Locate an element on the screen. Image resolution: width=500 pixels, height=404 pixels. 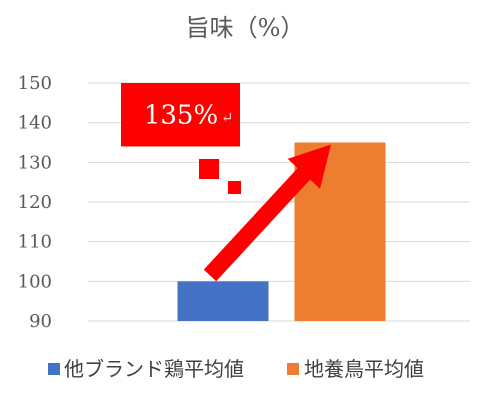
annotation-square-large is located at coordinates (209, 169).